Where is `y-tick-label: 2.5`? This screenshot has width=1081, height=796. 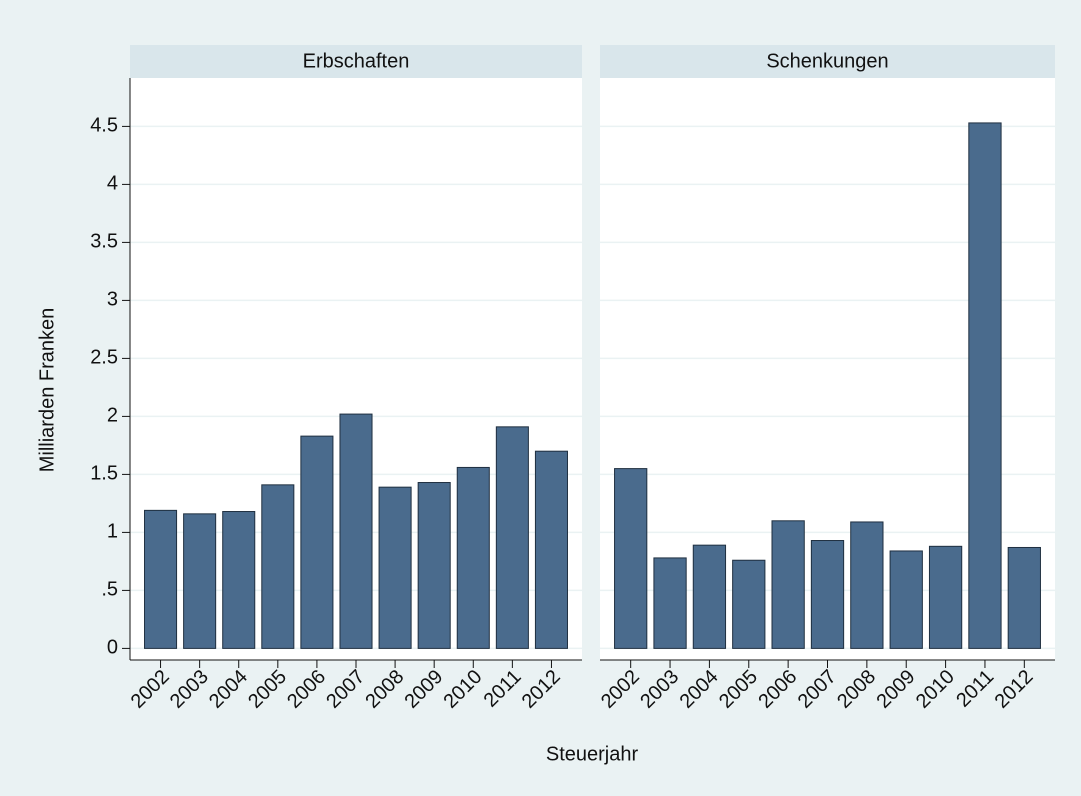
y-tick-label: 2.5 is located at coordinates (104, 358).